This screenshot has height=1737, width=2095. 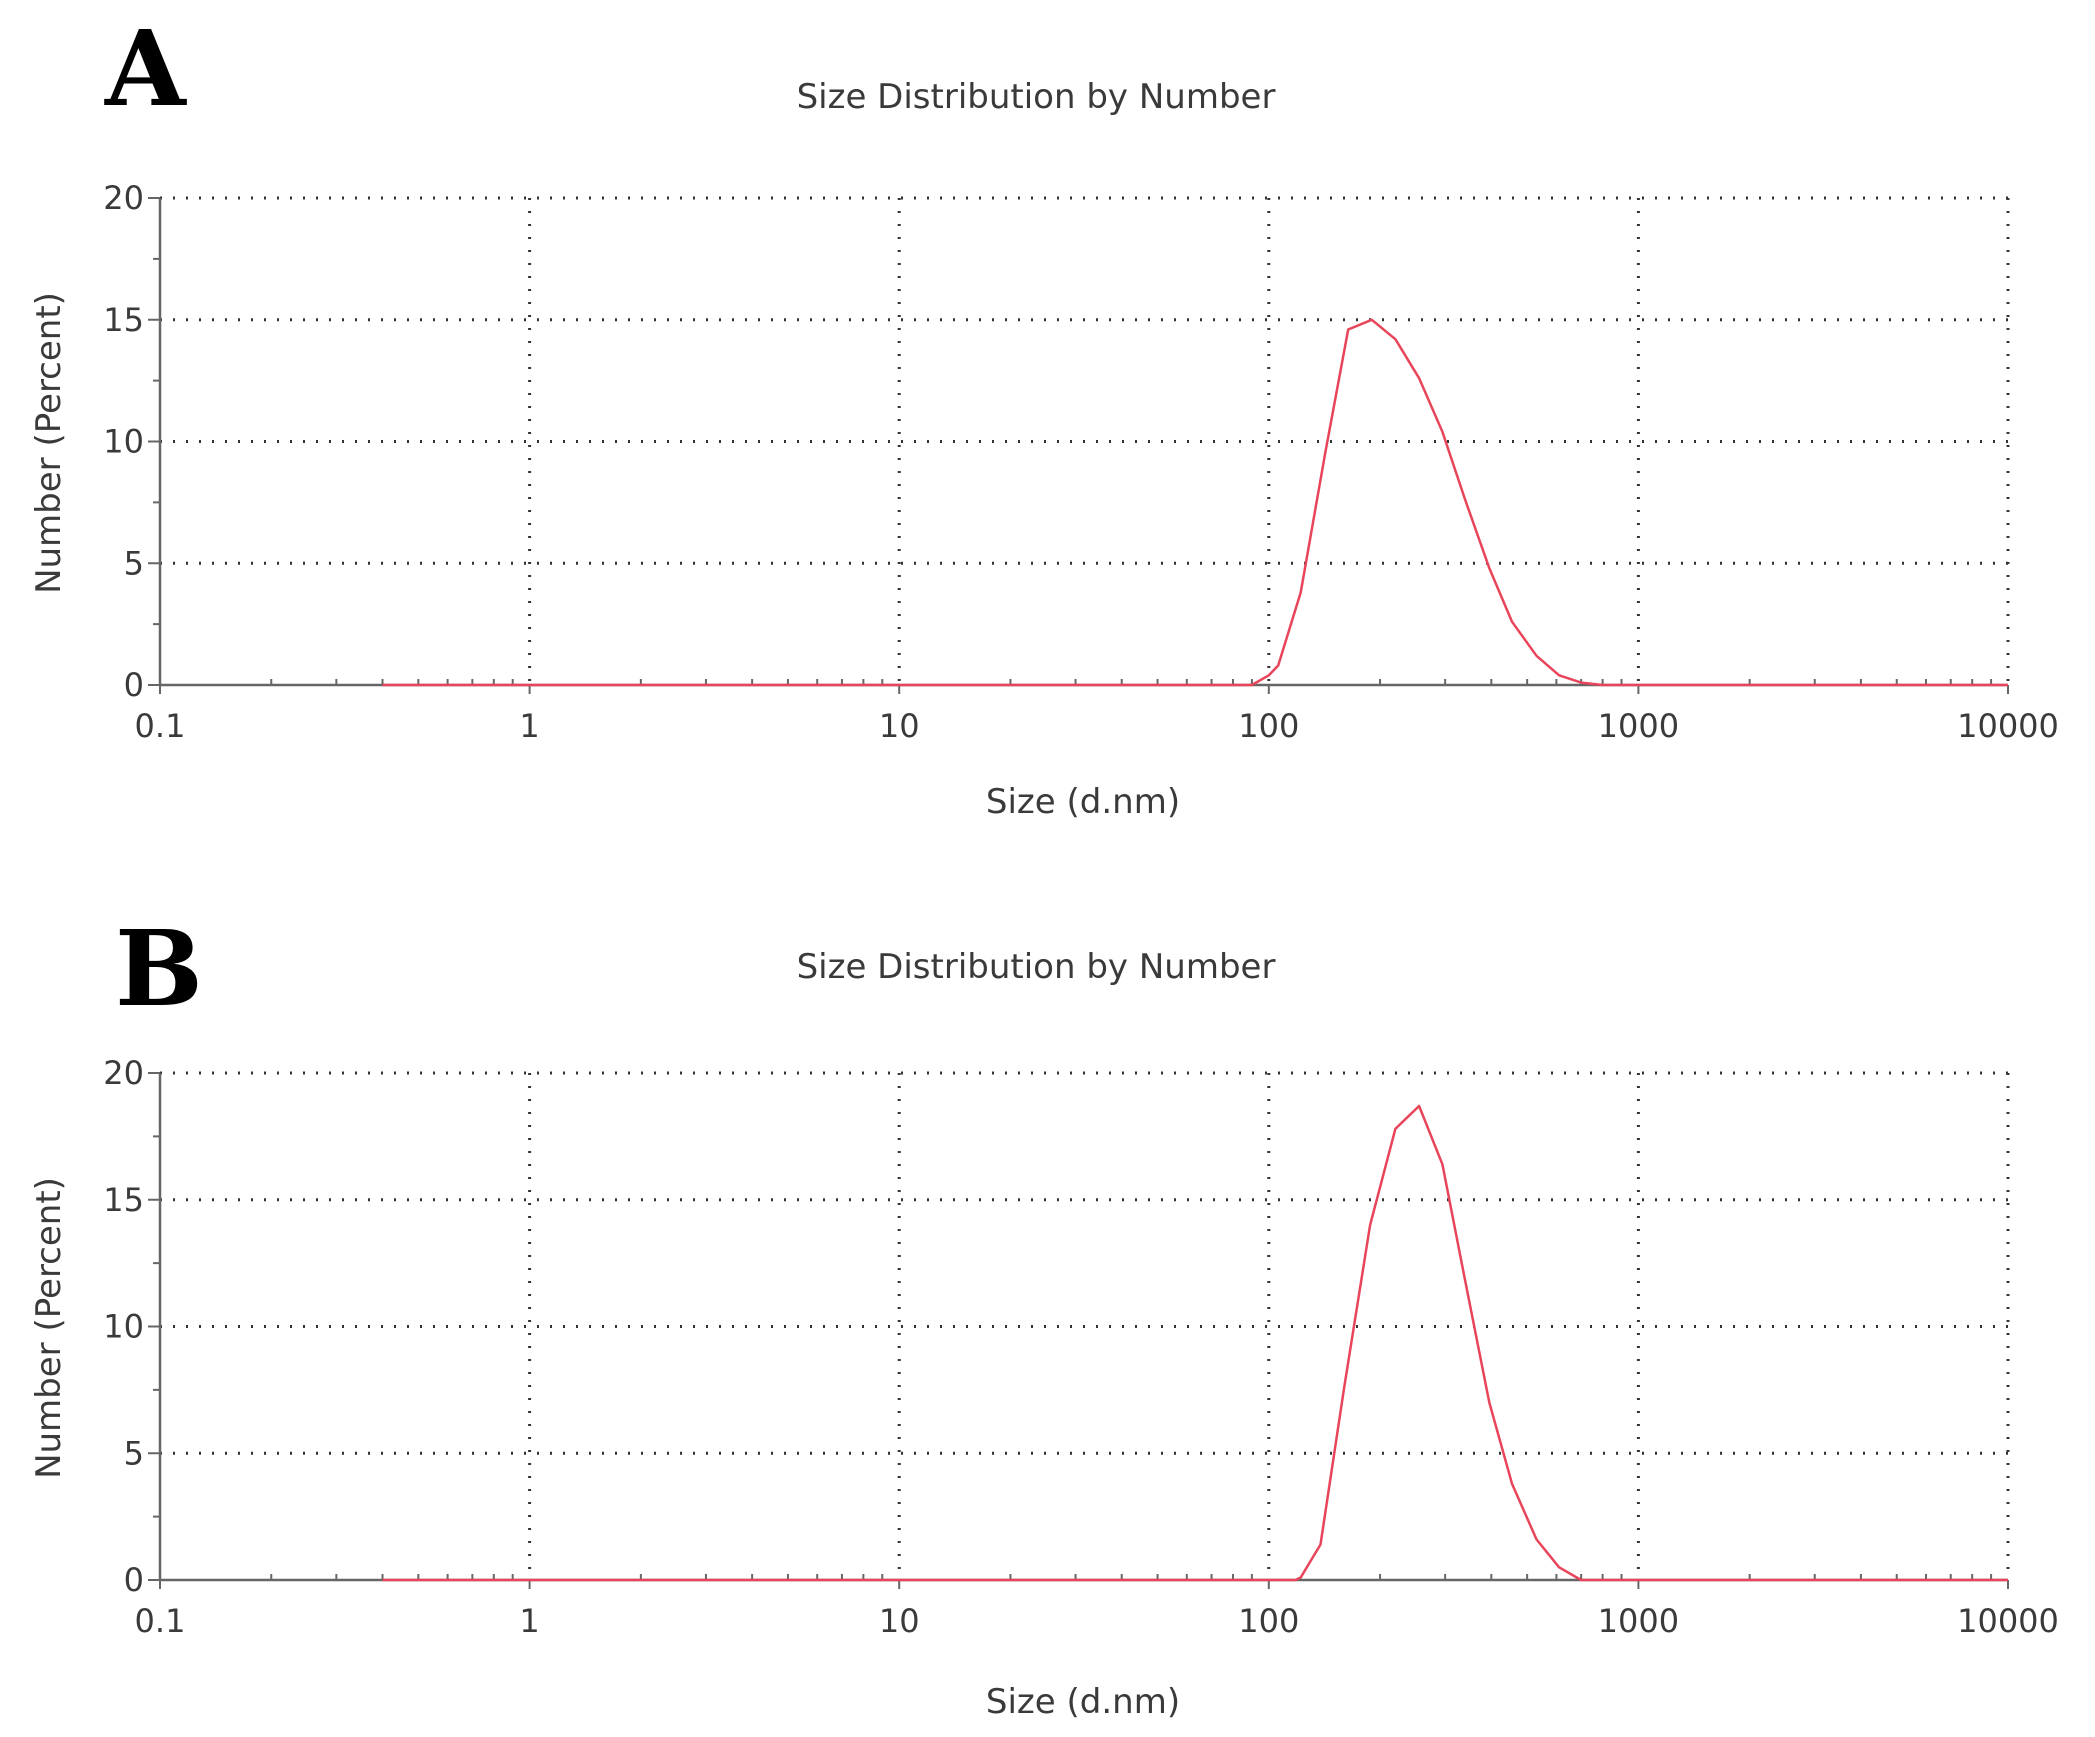 I want to click on y-axis-label-a: Number (Percent), so click(x=49, y=443).